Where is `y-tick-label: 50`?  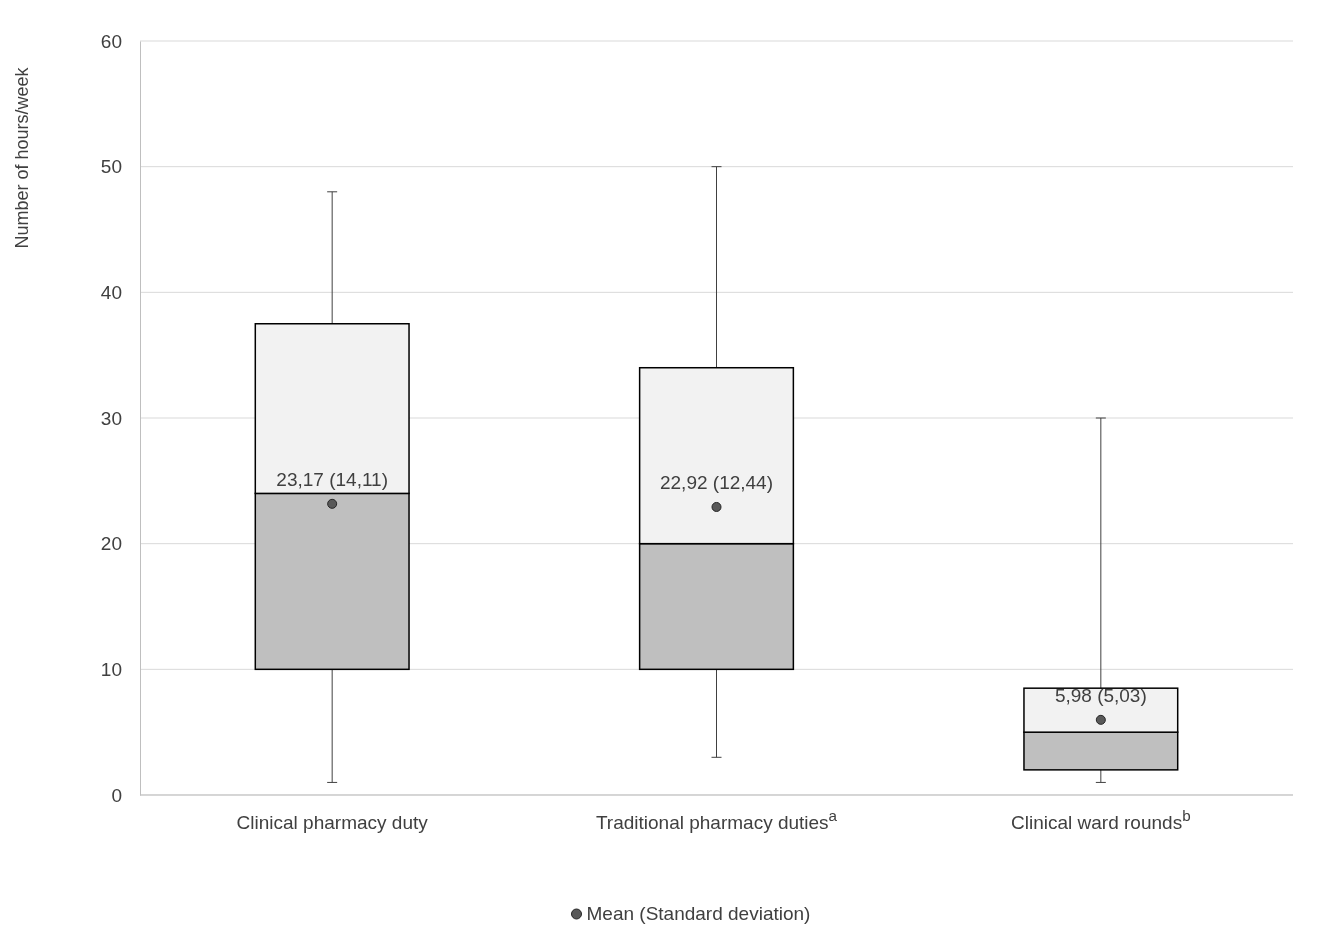 y-tick-label: 50 is located at coordinates (111, 167).